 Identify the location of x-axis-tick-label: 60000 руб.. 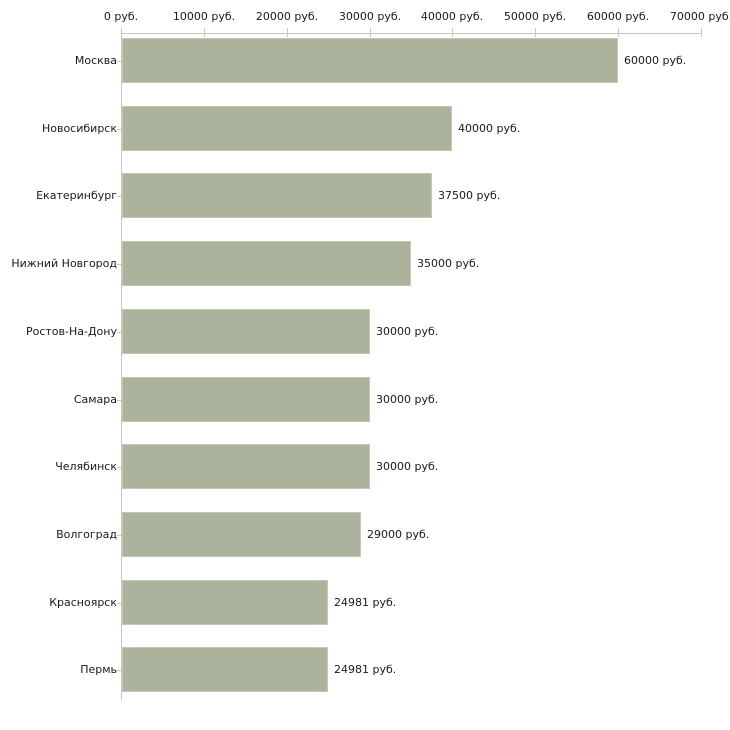
(618, 16).